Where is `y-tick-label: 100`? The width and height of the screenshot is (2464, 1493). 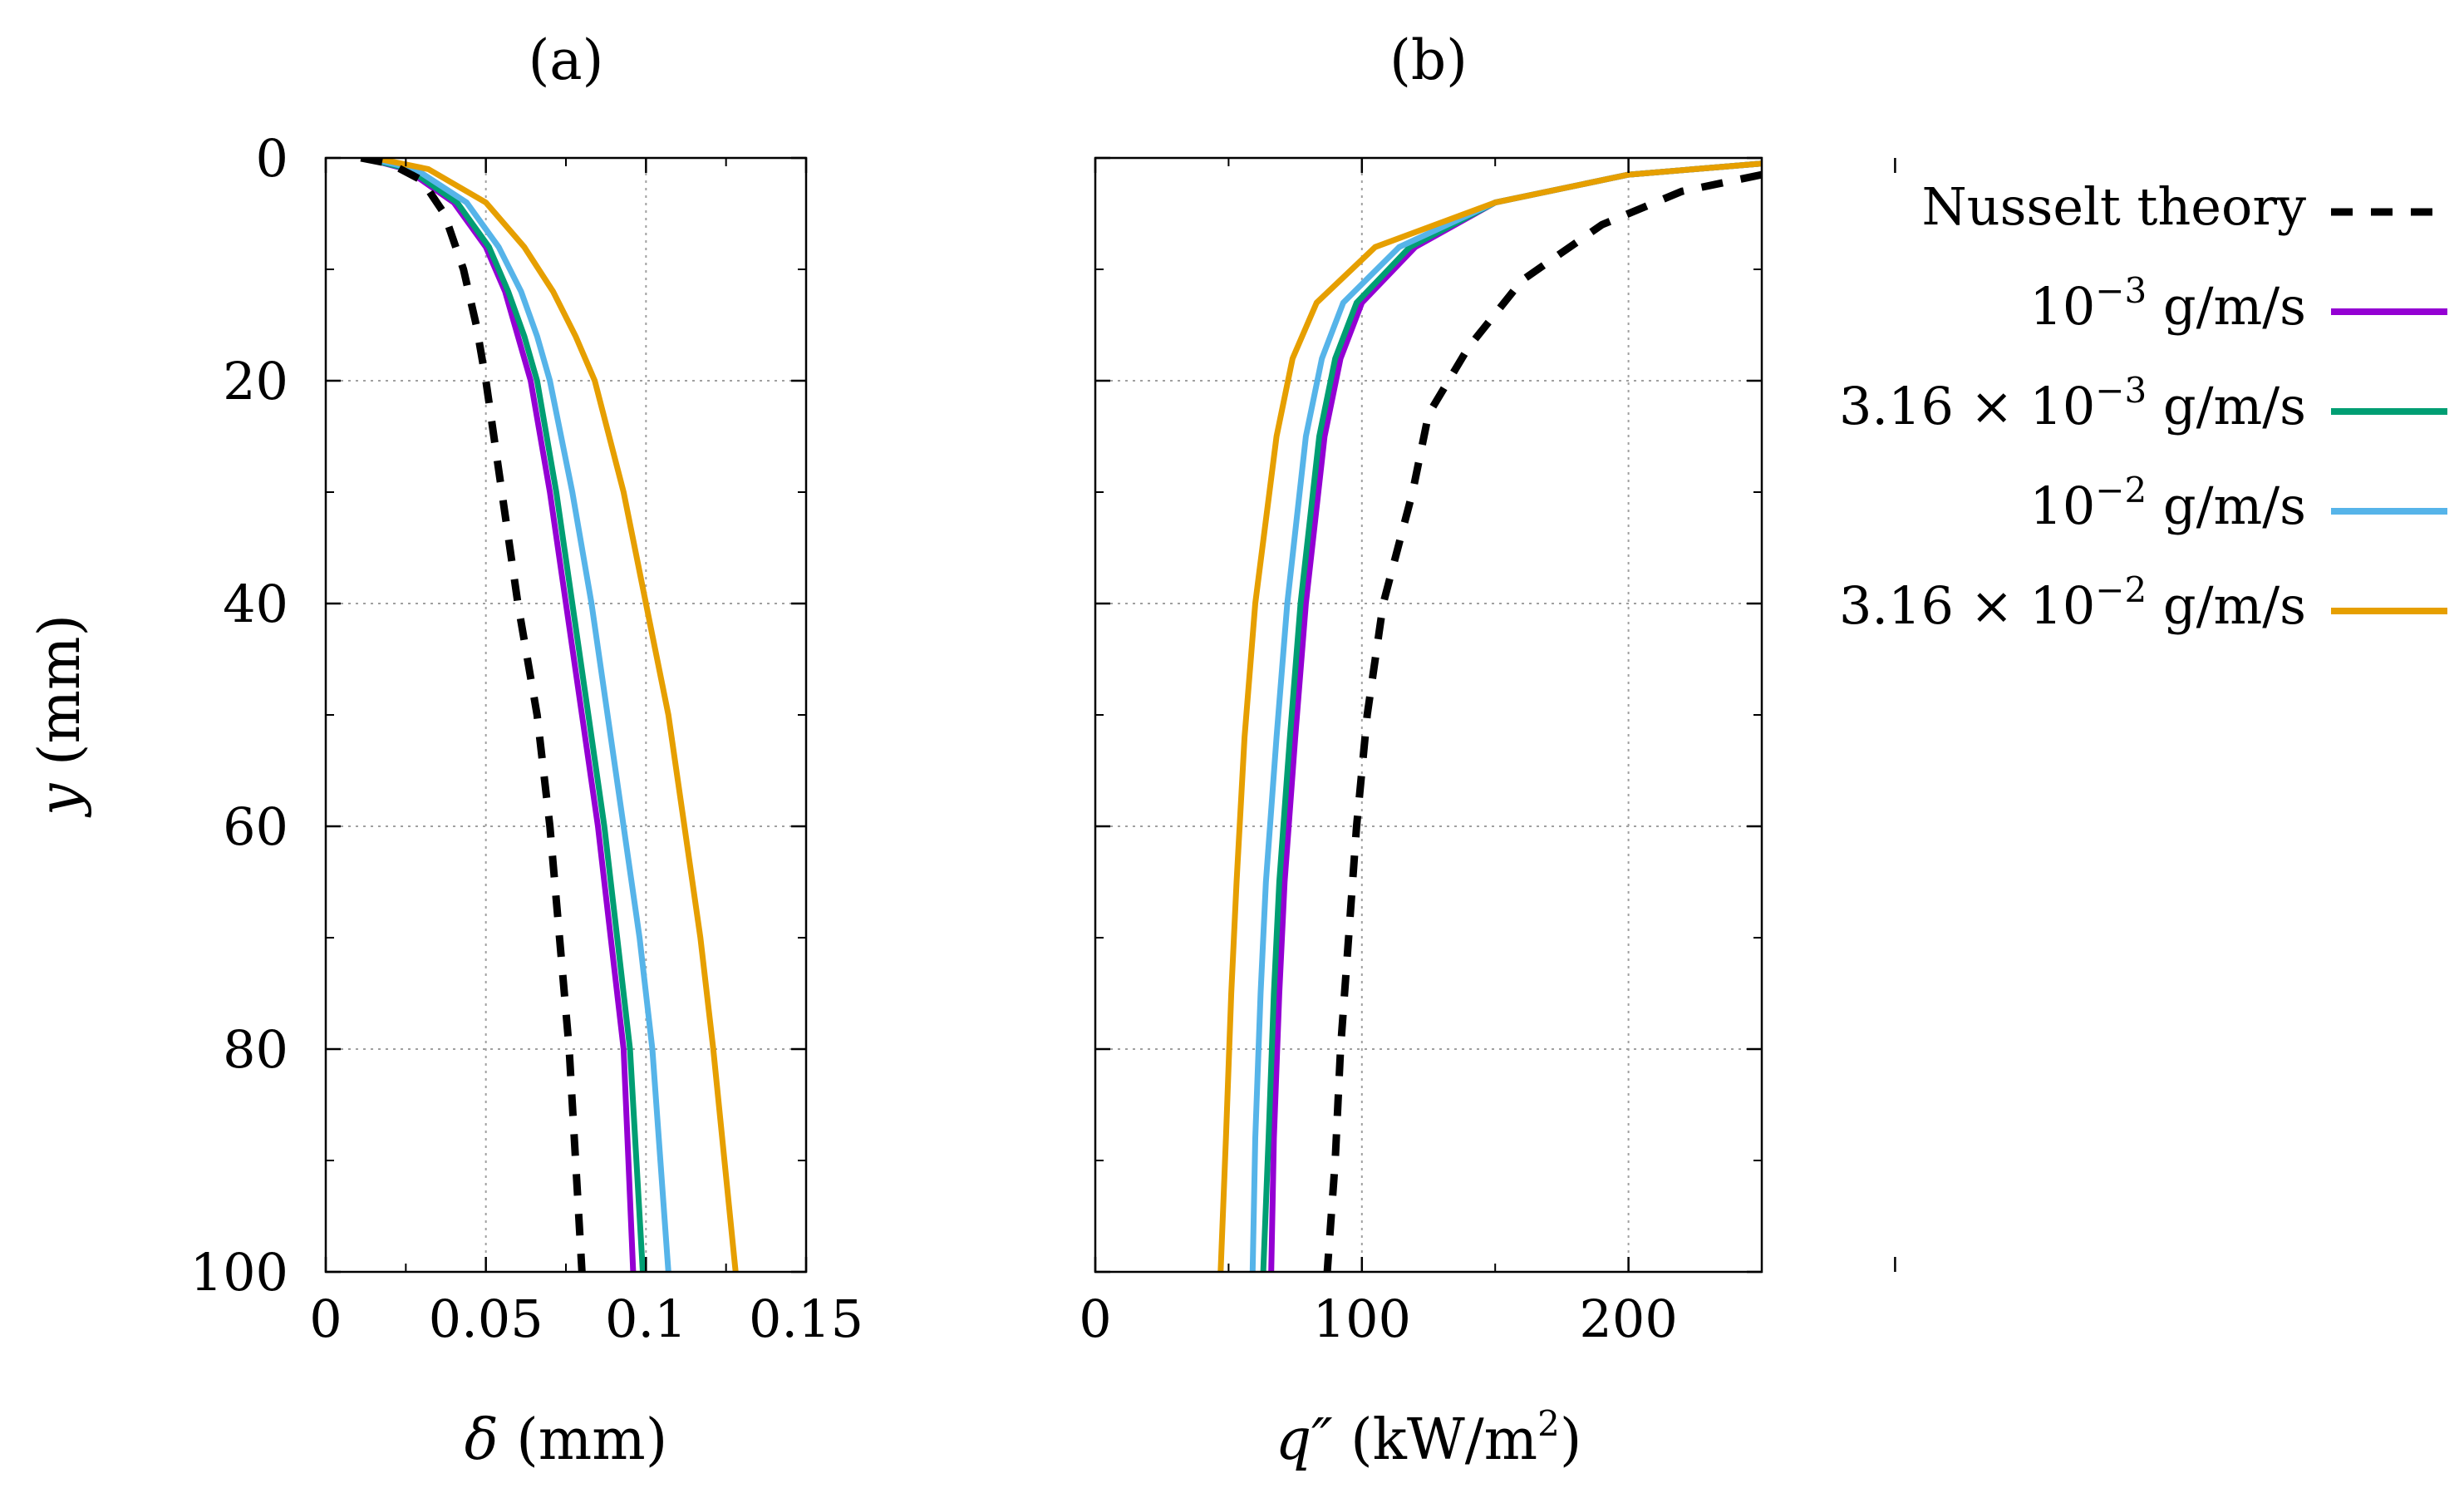 y-tick-label: 100 is located at coordinates (239, 1272).